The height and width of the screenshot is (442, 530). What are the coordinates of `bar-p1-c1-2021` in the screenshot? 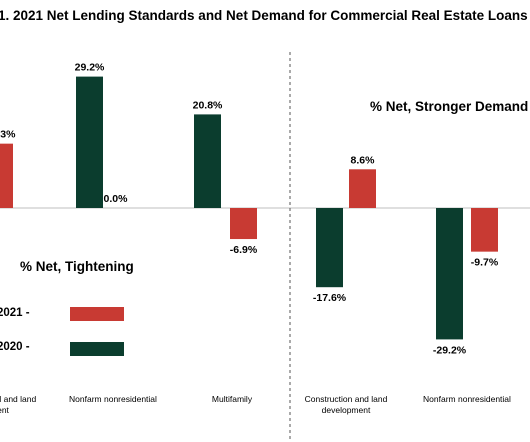 It's located at (6, 175).